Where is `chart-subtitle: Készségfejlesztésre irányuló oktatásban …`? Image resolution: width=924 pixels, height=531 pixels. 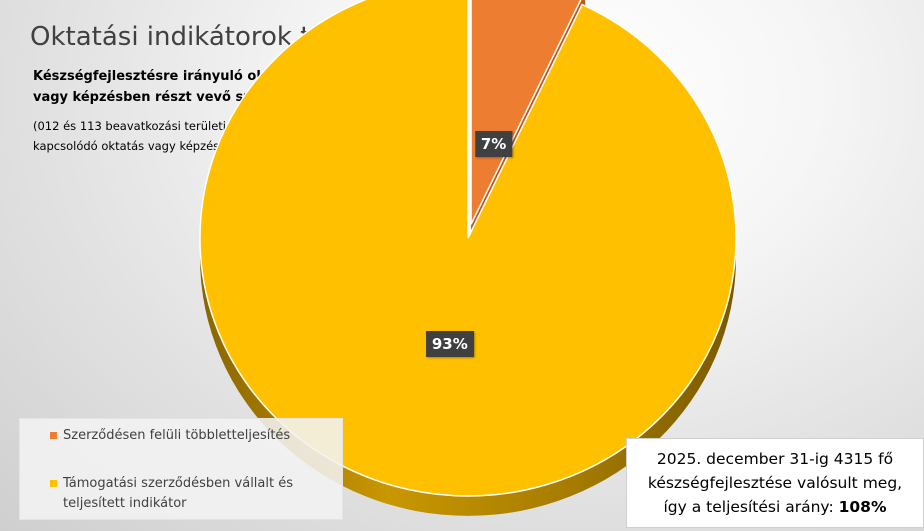 chart-subtitle: Készségfejlesztésre irányuló oktatásban … is located at coordinates (181, 87).